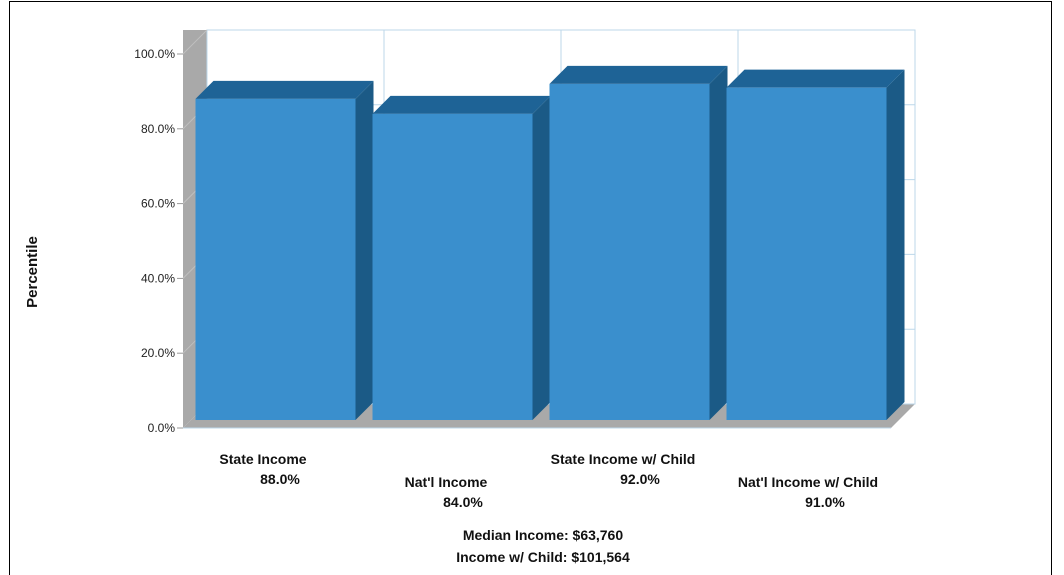 The width and height of the screenshot is (1064, 575). Describe the element at coordinates (158, 278) in the screenshot. I see `y-tick-label: 40.0%` at that location.